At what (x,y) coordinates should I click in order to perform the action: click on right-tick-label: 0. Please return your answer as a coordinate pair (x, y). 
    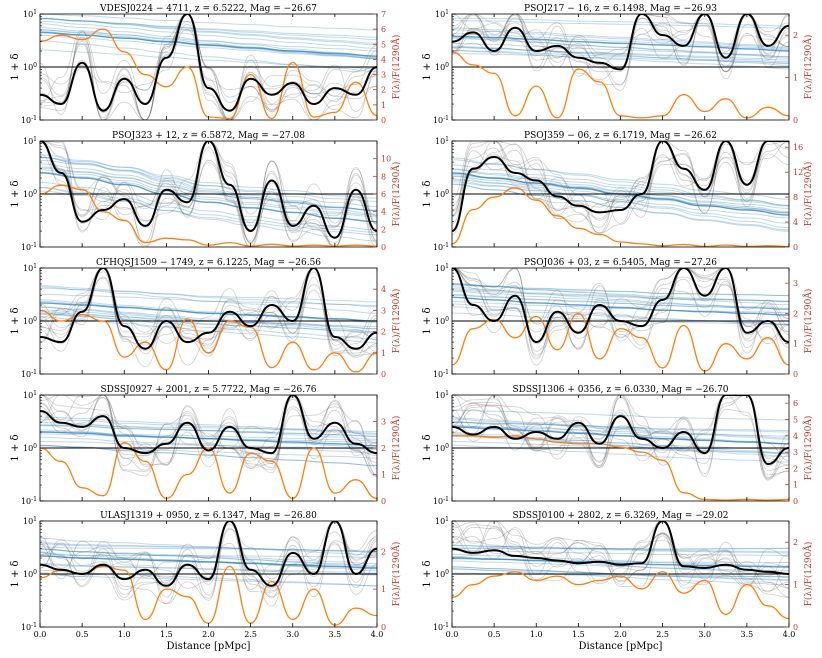
    Looking at the image, I should click on (795, 247).